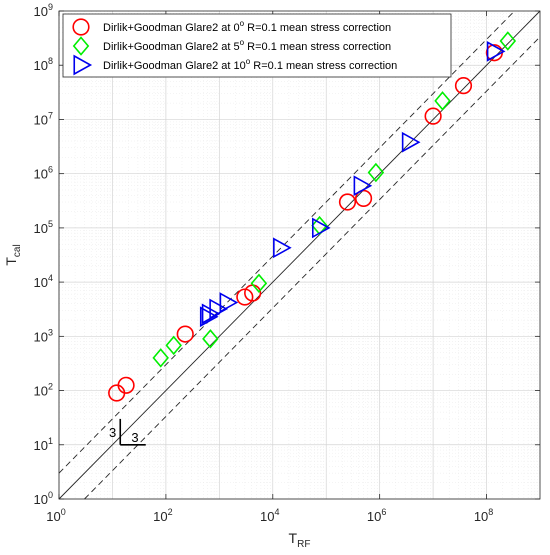 This screenshot has width=550, height=555. I want to click on y-tick-label: 10³, so click(43, 335).